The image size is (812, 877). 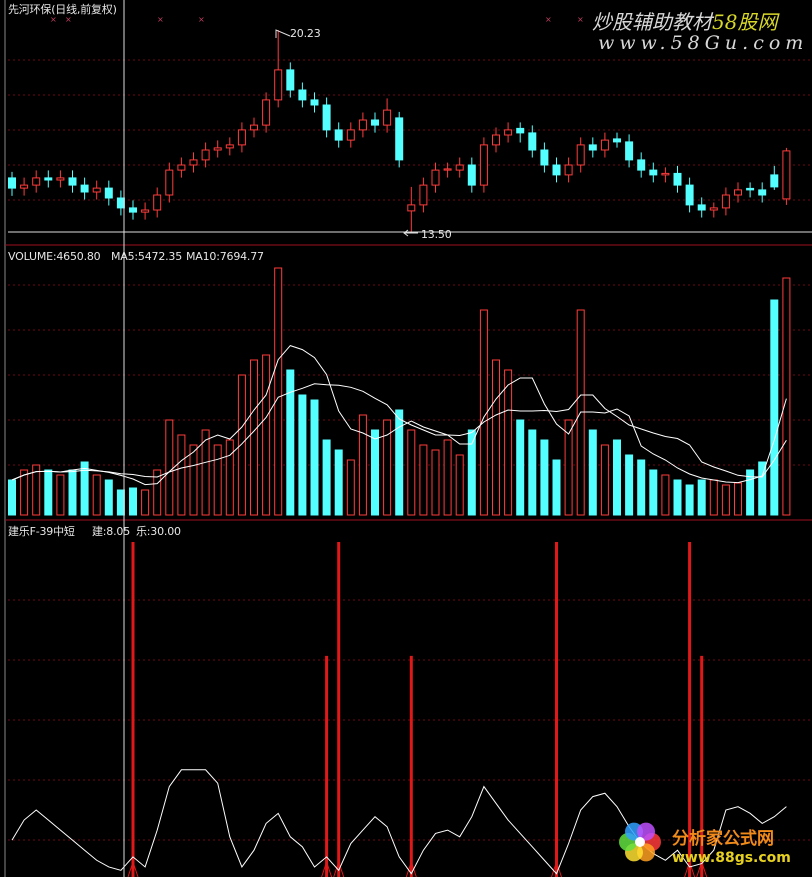 I want to click on indicator-line, so click(x=399, y=822).